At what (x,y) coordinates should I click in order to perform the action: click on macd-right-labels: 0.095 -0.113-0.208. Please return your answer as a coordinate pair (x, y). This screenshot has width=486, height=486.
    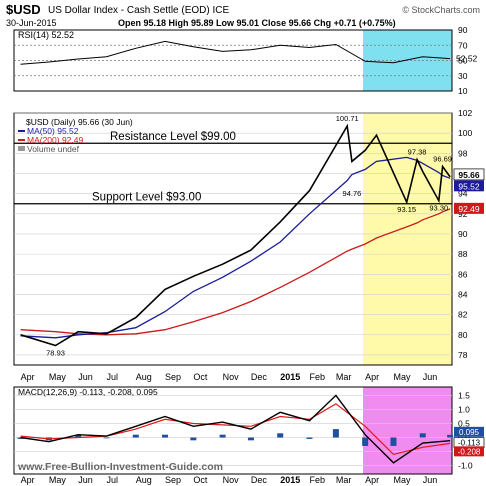
    Looking at the image, I should click on (469, 441).